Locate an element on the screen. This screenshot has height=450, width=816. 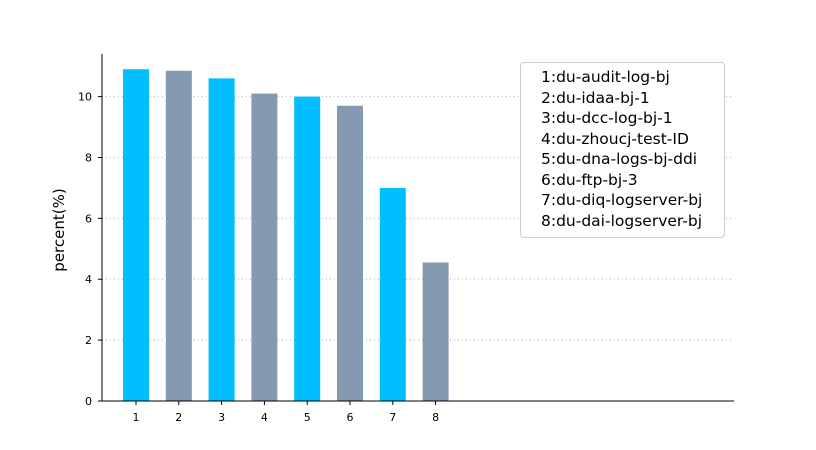
x-tick-label: 5 is located at coordinates (307, 417).